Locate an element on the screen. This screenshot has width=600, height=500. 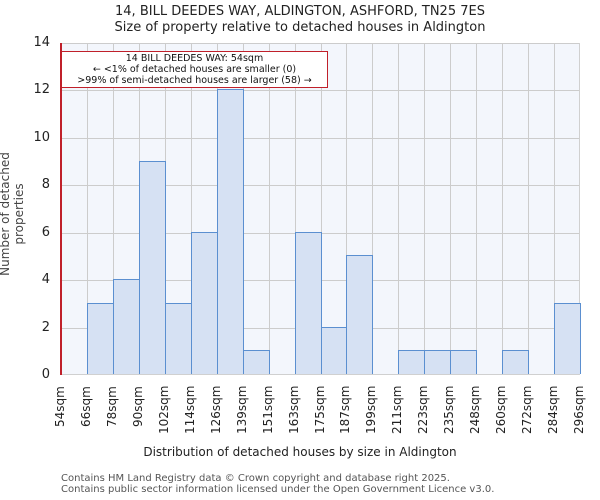
x-tick-label: 211sqm is located at coordinates (397, 409).